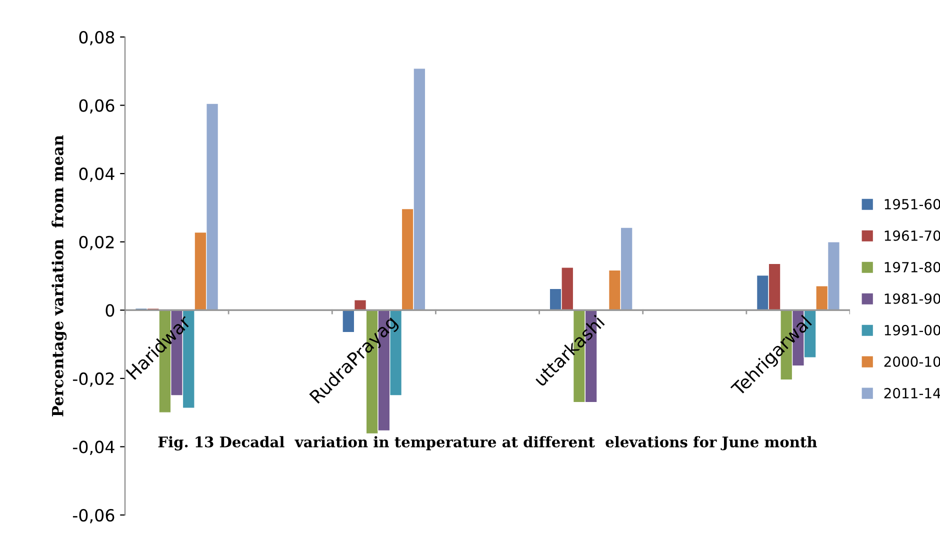 The height and width of the screenshot is (535, 940). What do you see at coordinates (912, 361) in the screenshot?
I see `legend-label: 2000-10` at bounding box center [912, 361].